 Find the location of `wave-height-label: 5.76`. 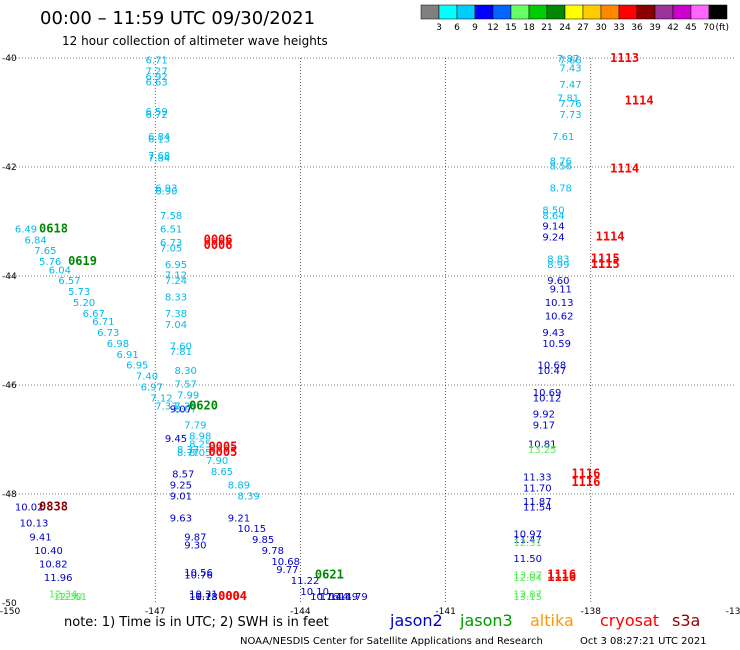

wave-height-label: 5.76 is located at coordinates (50, 262).